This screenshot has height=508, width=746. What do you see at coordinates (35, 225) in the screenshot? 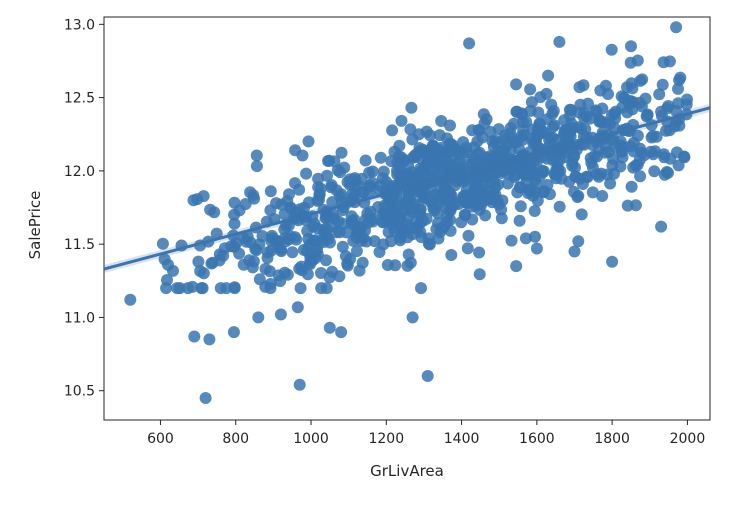
I see `y-axis-label: SalePrice` at bounding box center [35, 225].